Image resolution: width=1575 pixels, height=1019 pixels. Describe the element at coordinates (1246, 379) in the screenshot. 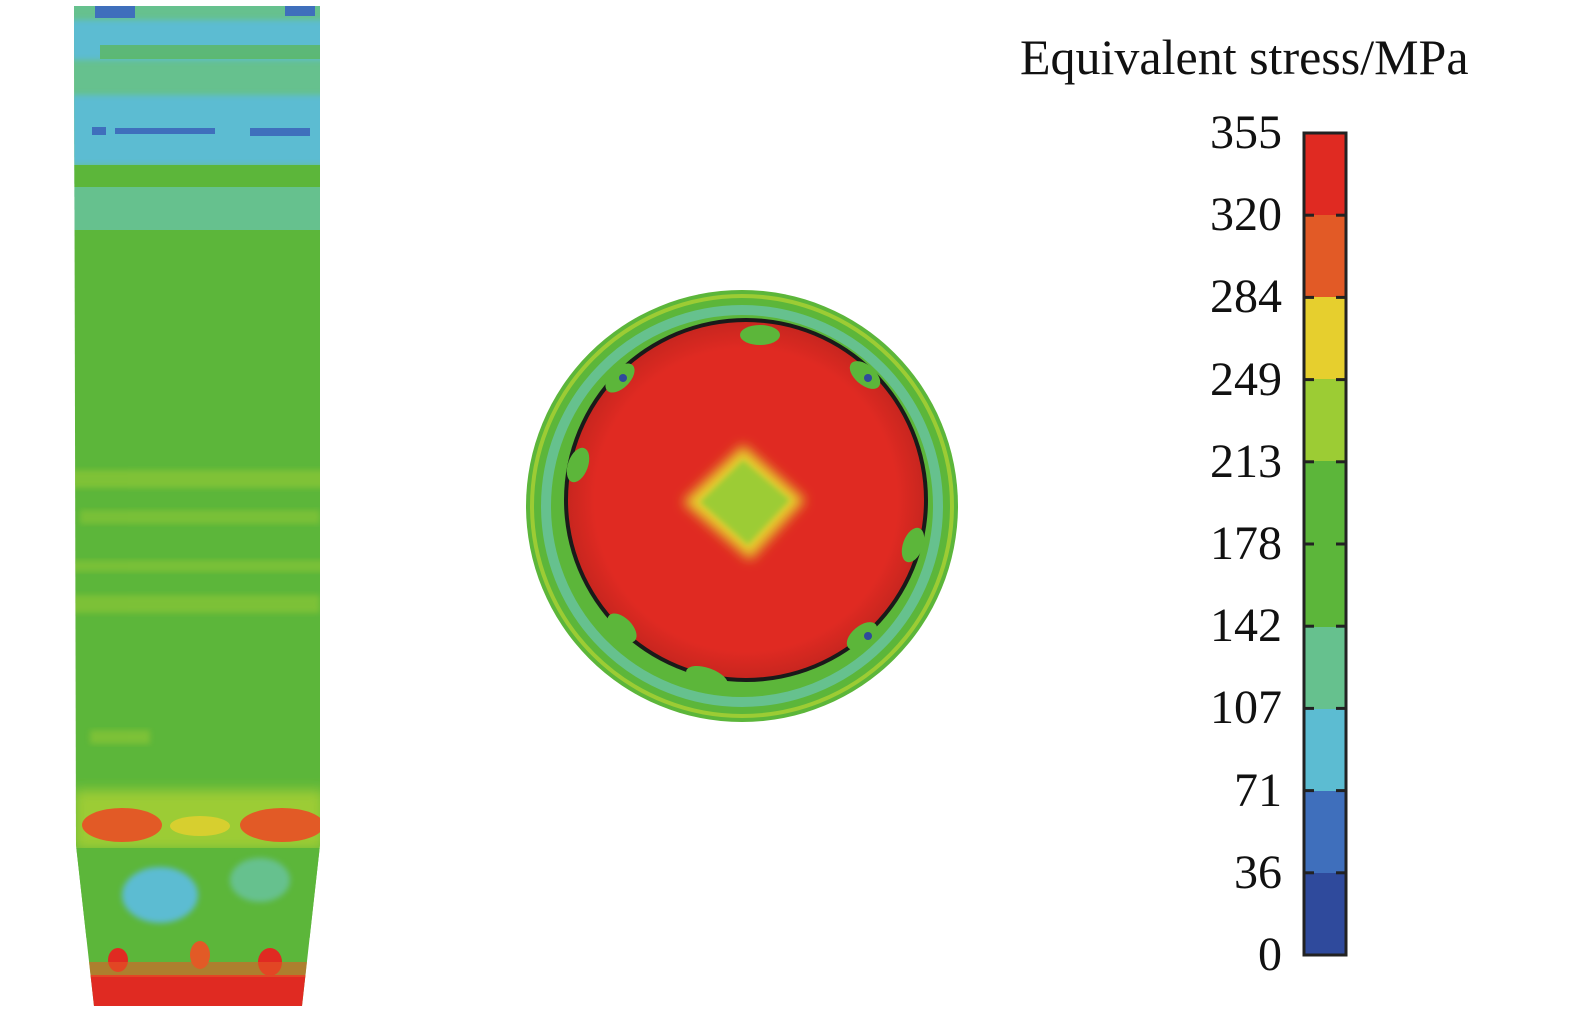

I see `tick-label: 249` at that location.